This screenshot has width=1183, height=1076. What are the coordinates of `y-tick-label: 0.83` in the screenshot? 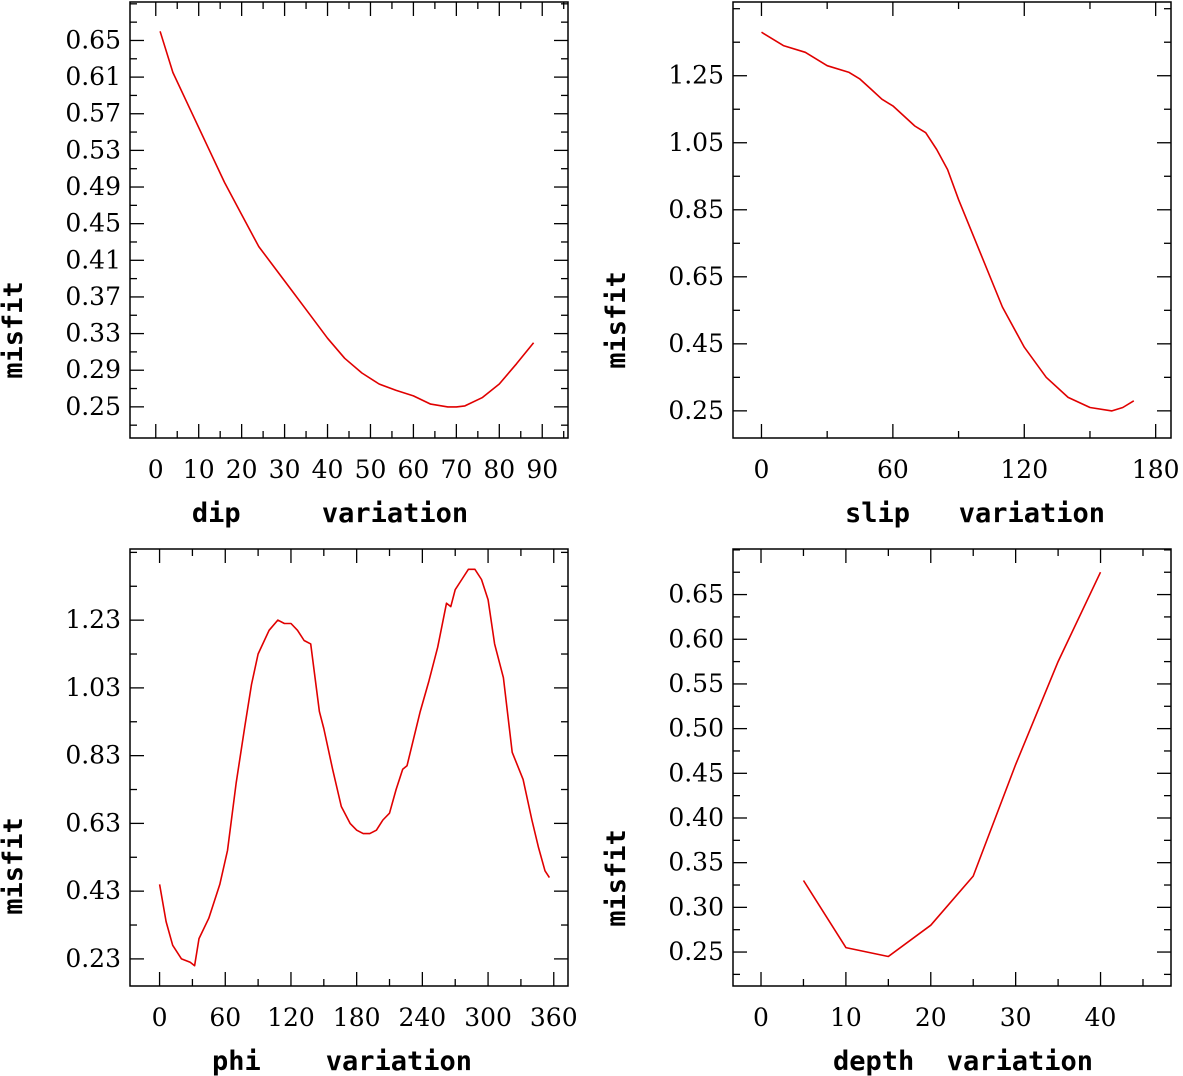 It's located at (93, 755).